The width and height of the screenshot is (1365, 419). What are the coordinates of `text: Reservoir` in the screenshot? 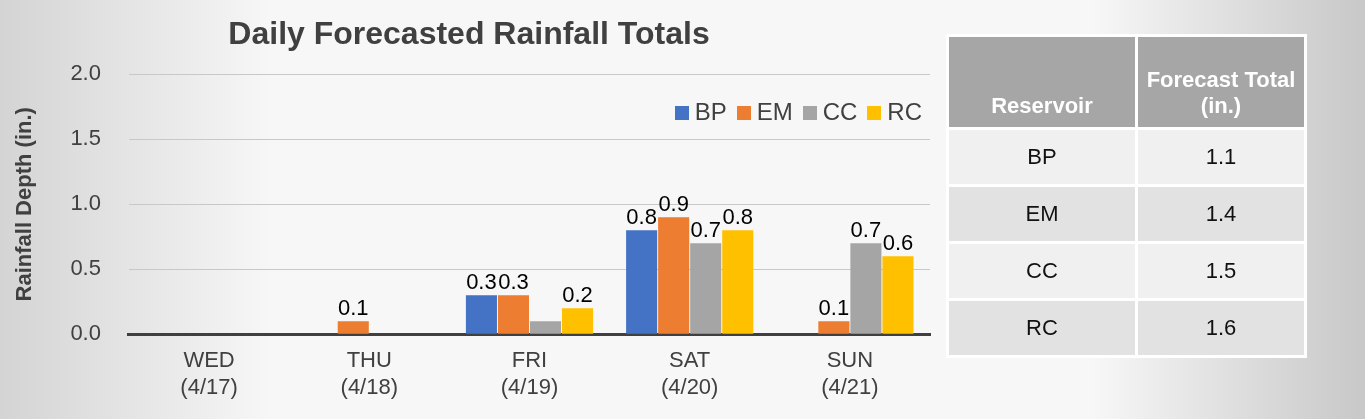 It's located at (1042, 82).